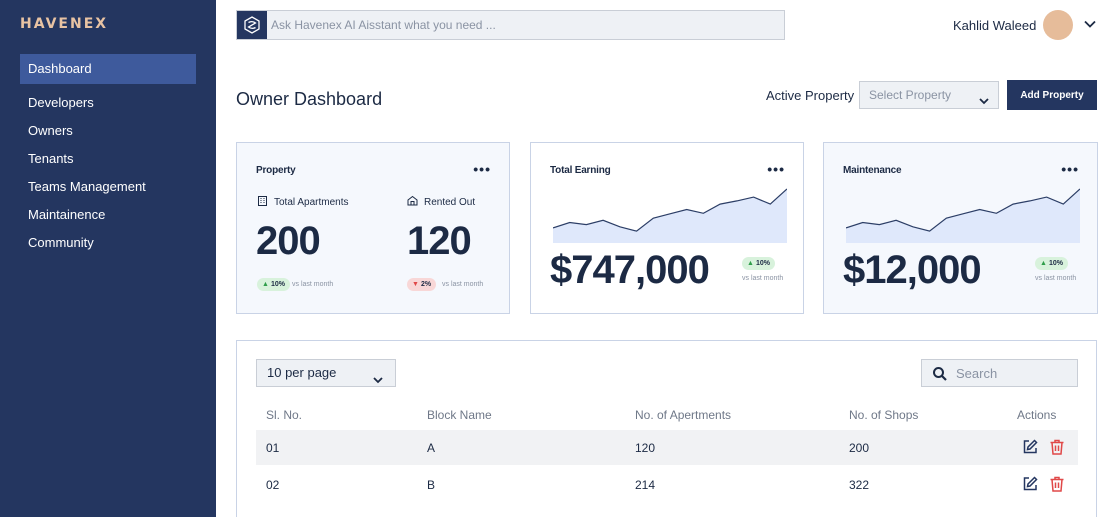  What do you see at coordinates (645, 448) in the screenshot?
I see `cell-apartments: 120` at bounding box center [645, 448].